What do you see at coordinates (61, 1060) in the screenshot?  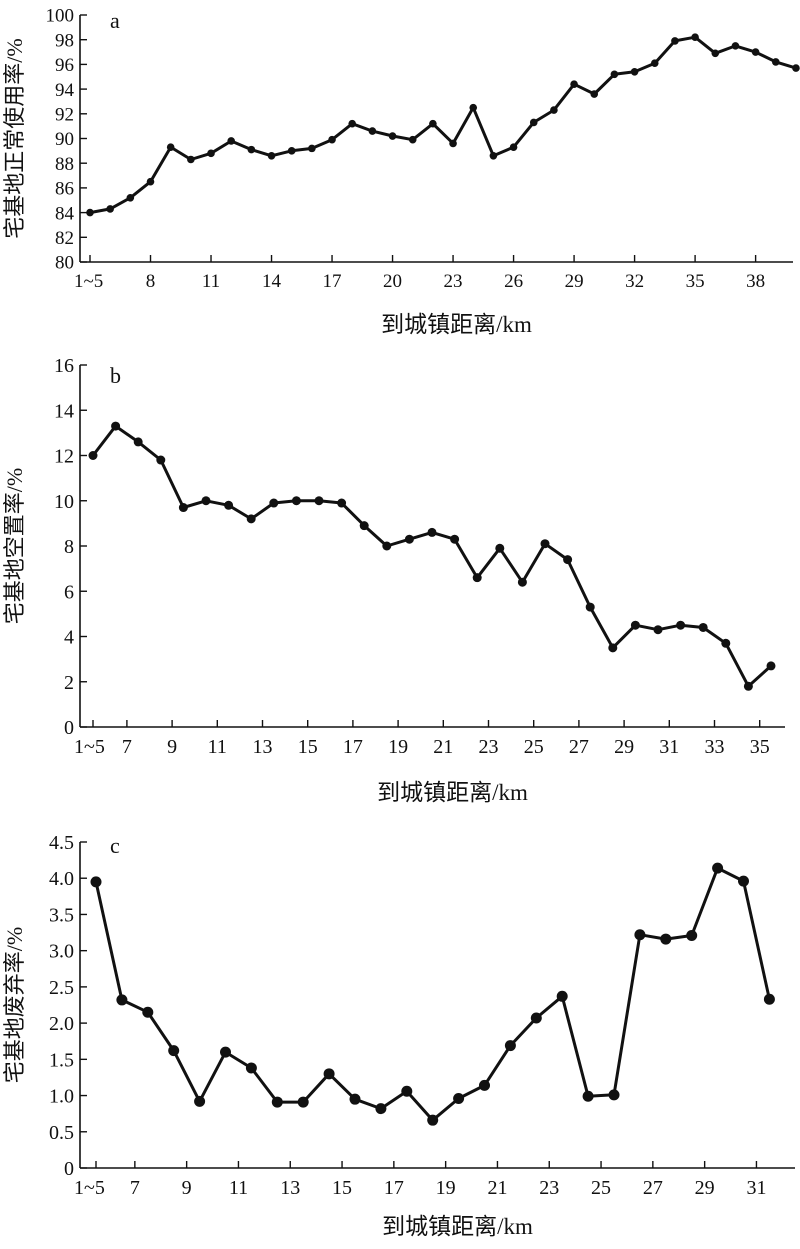 I see `y-tick-label: 1.5` at bounding box center [61, 1060].